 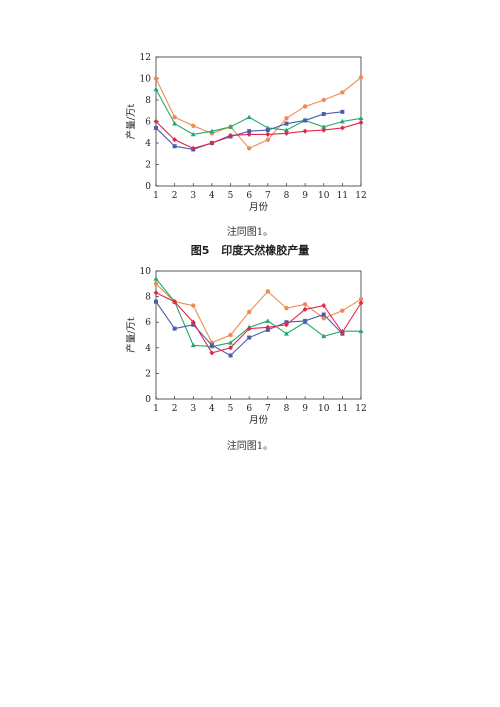 What do you see at coordinates (268, 409) in the screenshot?
I see `bottom-x-tick-label: 7` at bounding box center [268, 409].